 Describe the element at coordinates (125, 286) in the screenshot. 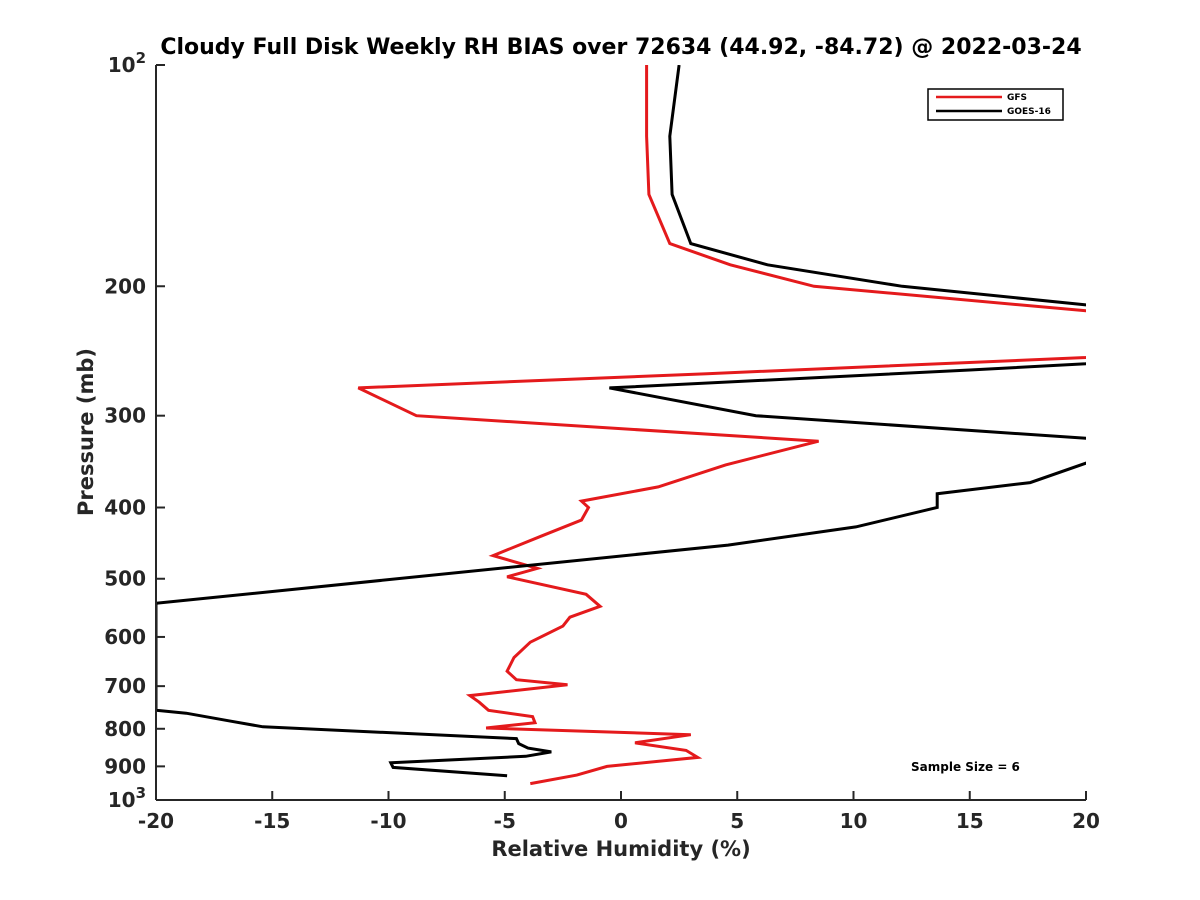

I see `y-tick-label: 200` at that location.